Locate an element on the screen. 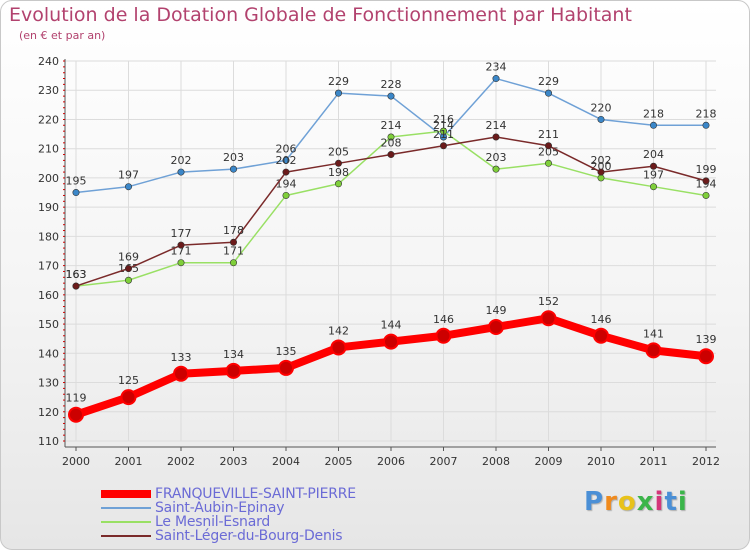  y-tick-label: 210 is located at coordinates (48, 149).